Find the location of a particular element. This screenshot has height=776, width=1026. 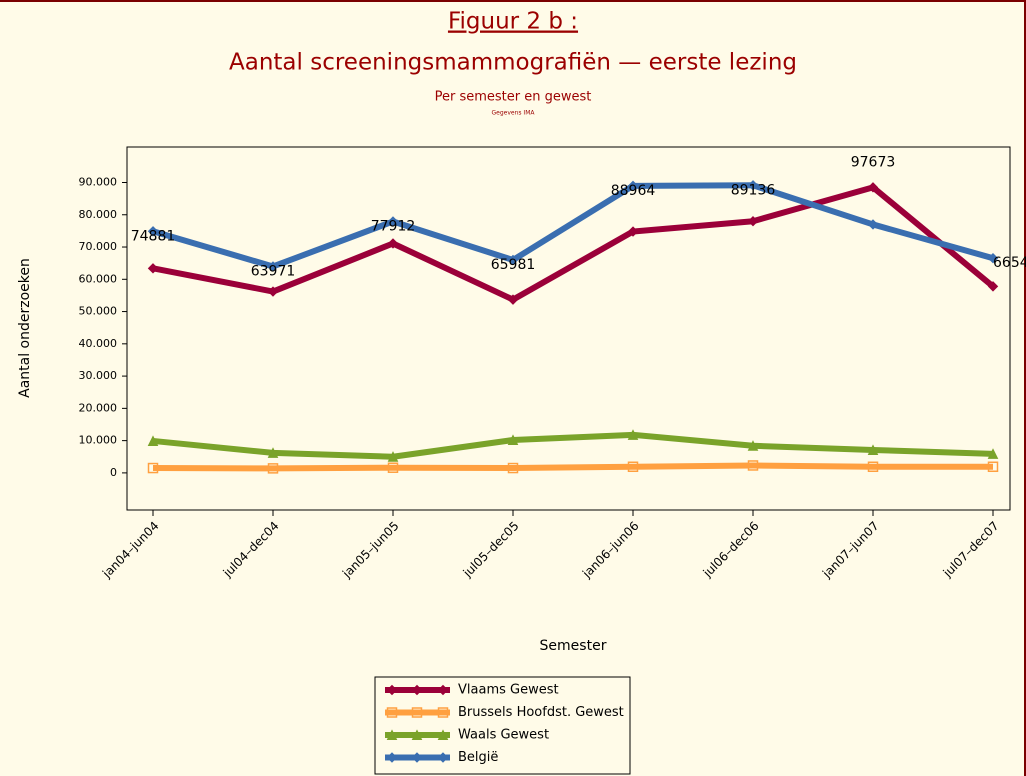

y-tick-label: 50.000 is located at coordinates (98, 311).